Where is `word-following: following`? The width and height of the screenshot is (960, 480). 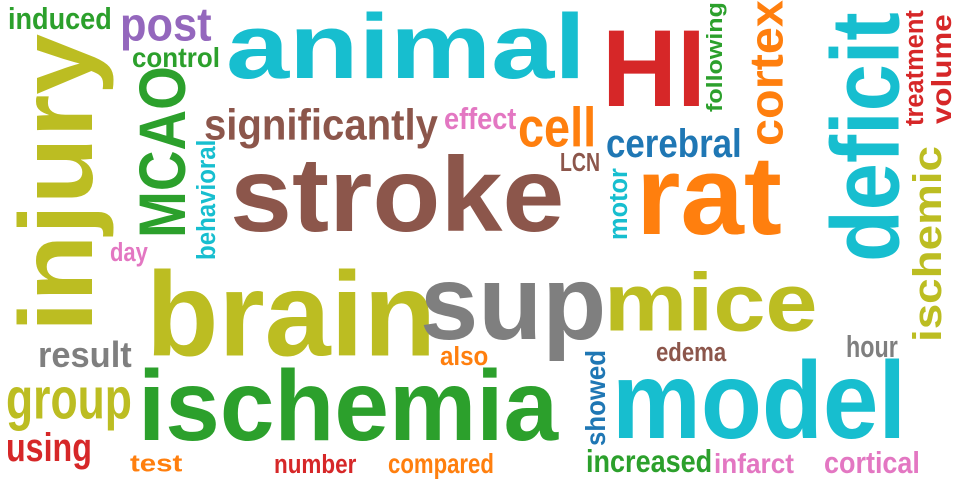
word-following: following is located at coordinates (714, 57).